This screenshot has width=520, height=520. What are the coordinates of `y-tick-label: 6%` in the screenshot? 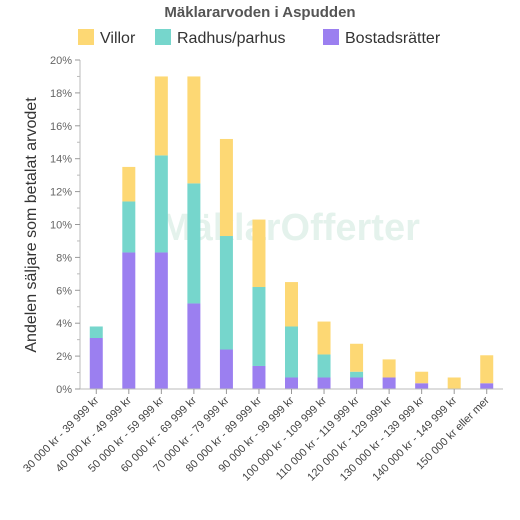 It's located at (64, 291).